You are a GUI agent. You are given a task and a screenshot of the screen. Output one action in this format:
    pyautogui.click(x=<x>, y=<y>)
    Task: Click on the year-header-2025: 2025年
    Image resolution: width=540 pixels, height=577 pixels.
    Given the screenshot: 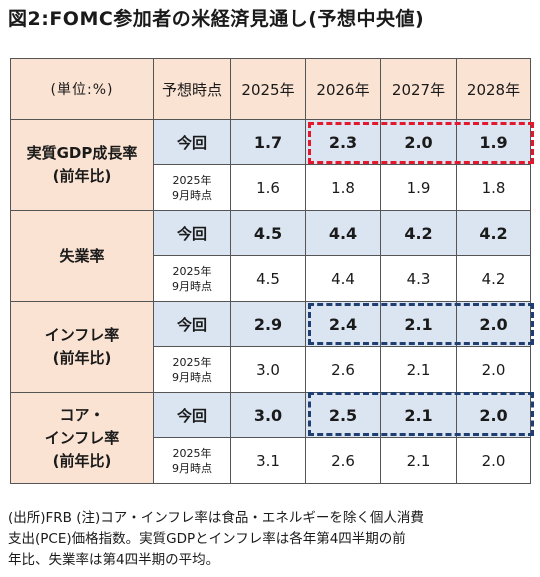 What is the action you would take?
    pyautogui.click(x=268, y=89)
    